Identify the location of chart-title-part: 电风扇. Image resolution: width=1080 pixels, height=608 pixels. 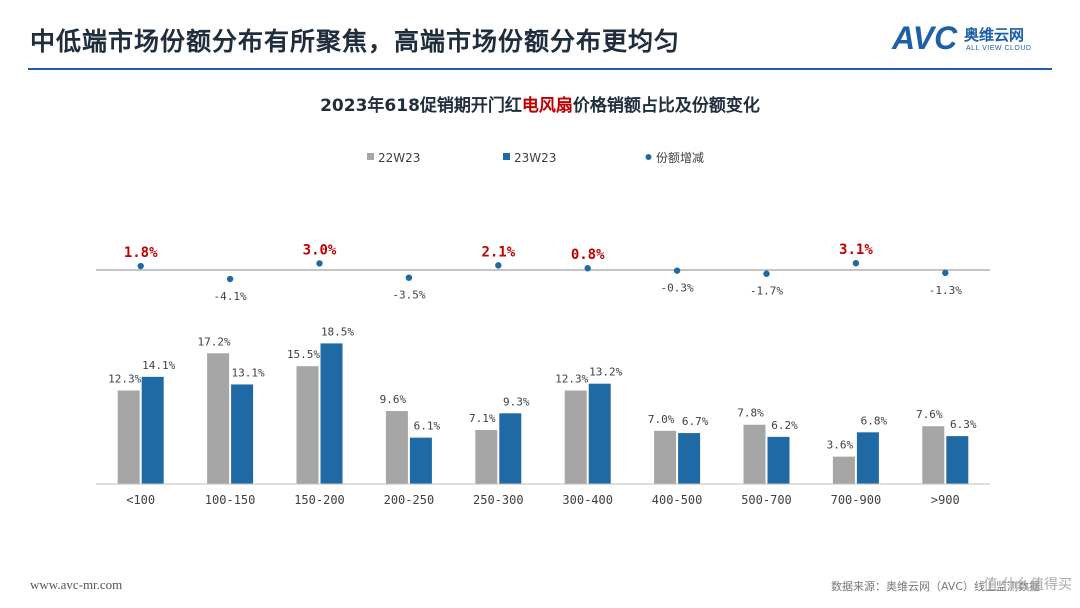
(547, 105).